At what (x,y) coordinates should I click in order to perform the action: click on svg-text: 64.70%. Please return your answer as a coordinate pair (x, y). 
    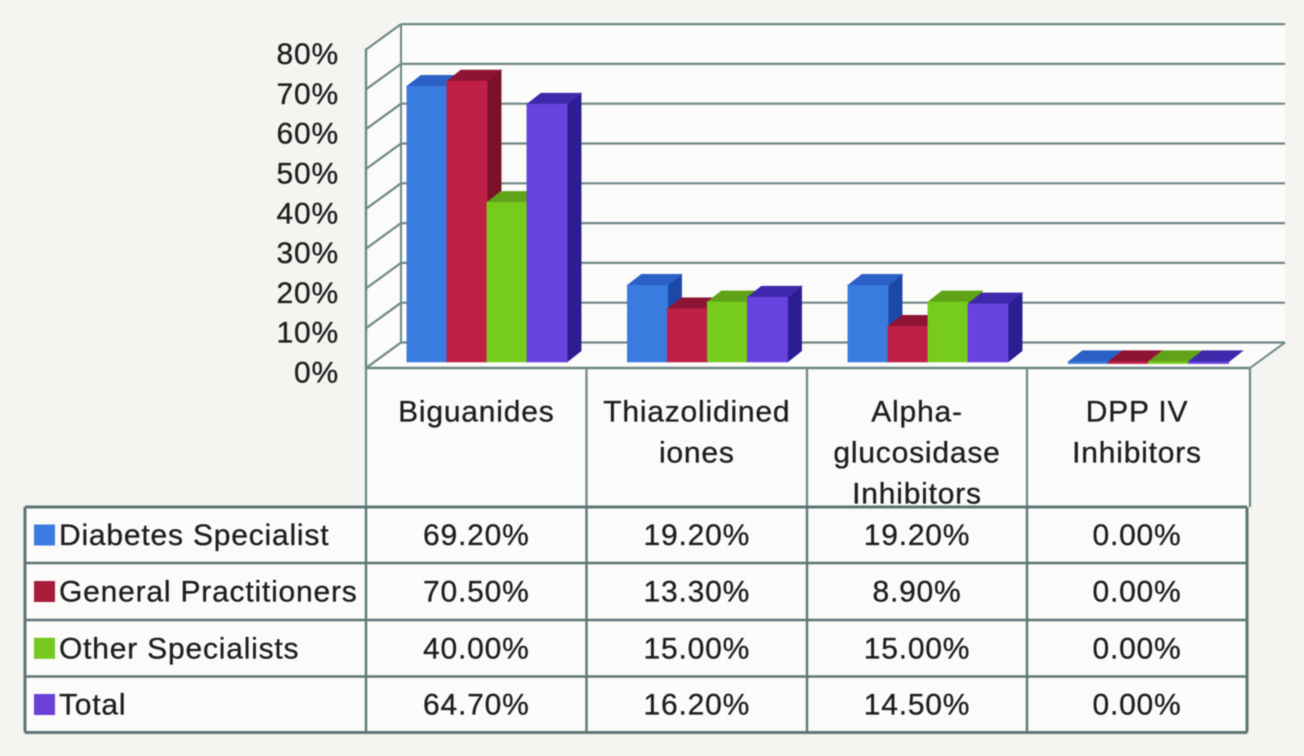
    Looking at the image, I should click on (476, 705).